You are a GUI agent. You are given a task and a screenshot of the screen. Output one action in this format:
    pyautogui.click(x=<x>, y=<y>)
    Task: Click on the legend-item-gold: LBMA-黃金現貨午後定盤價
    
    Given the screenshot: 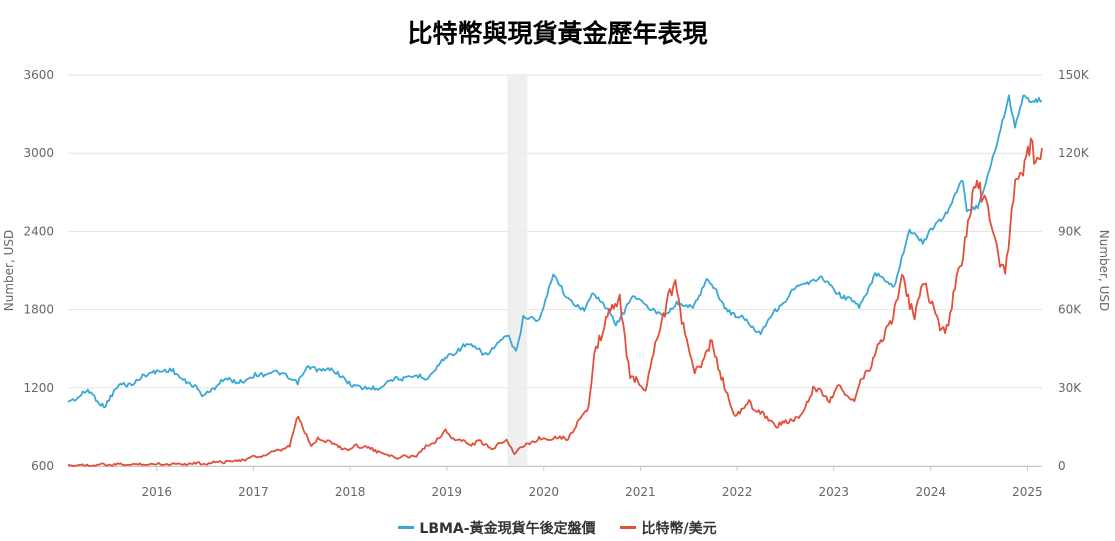 What is the action you would take?
    pyautogui.click(x=497, y=528)
    